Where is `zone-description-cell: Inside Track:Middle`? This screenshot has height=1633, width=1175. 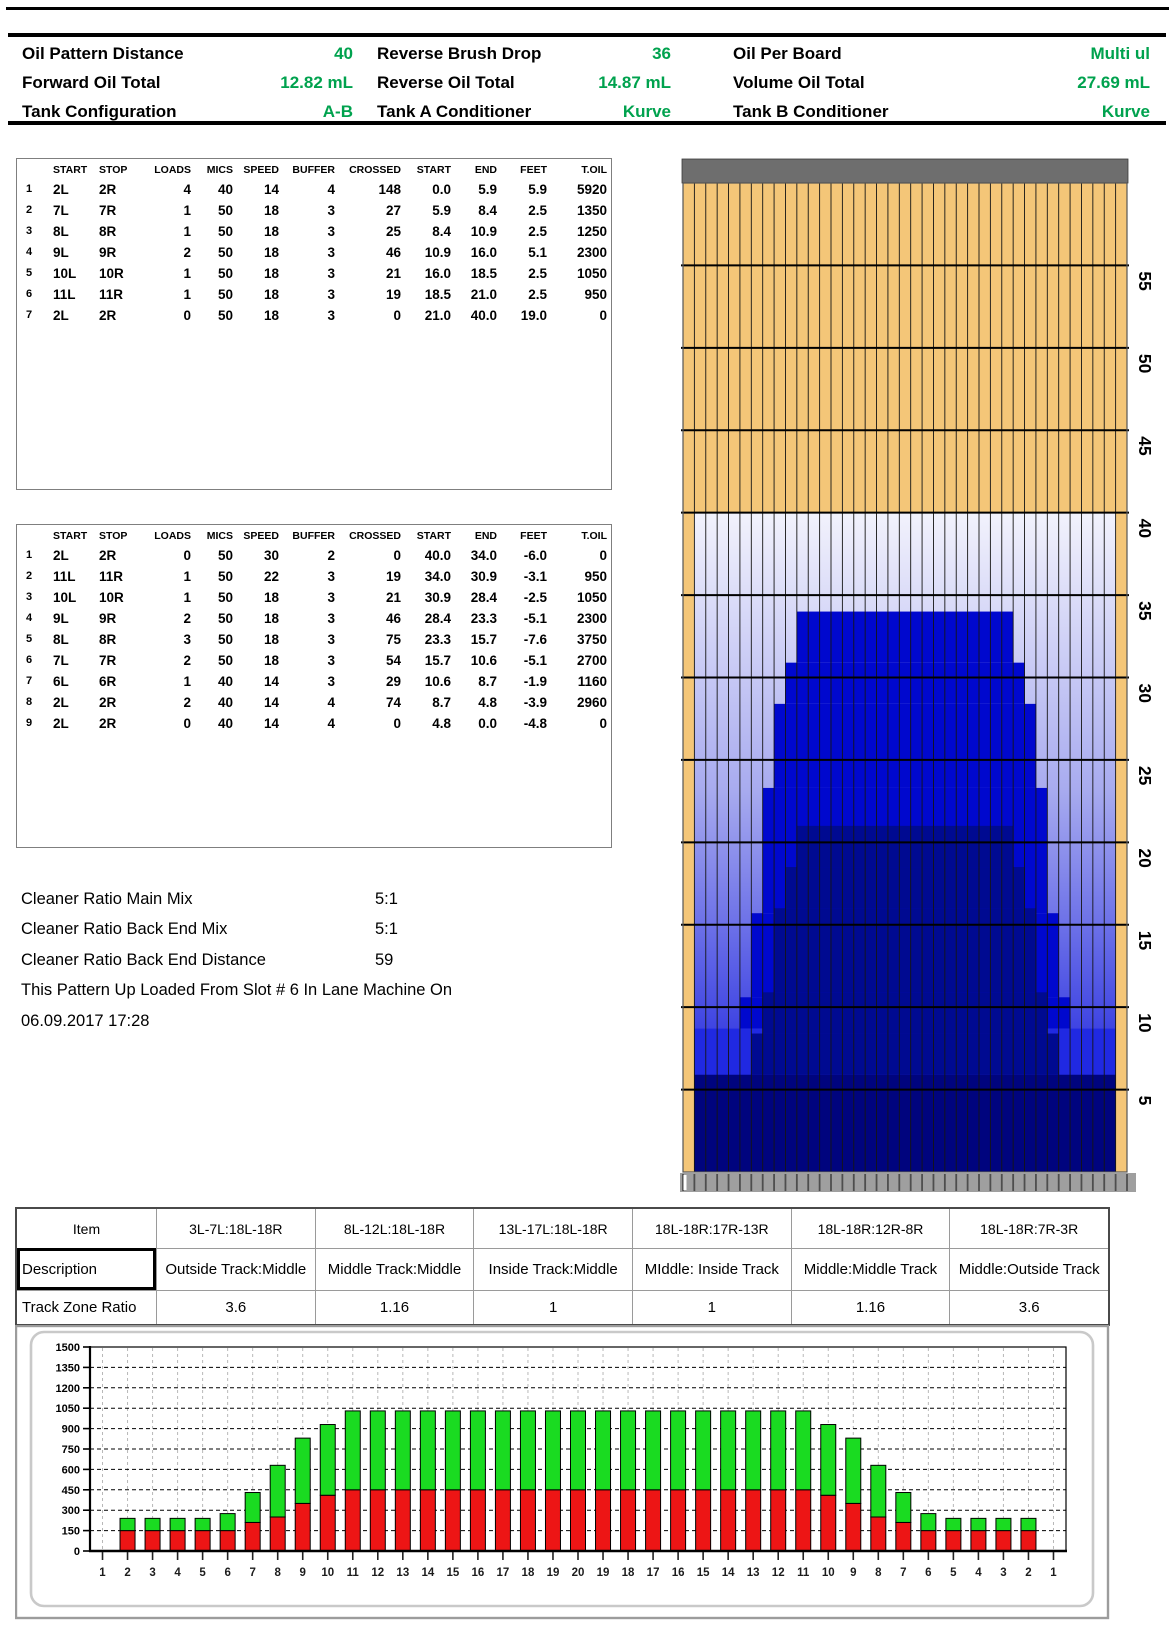
zone-description-cell: Inside Track:Middle is located at coordinates (552, 1269).